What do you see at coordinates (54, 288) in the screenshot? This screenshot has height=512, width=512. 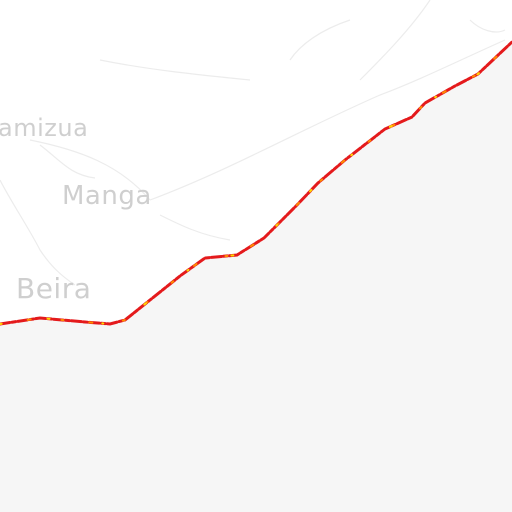 I see `place-label-beira: Beira` at bounding box center [54, 288].